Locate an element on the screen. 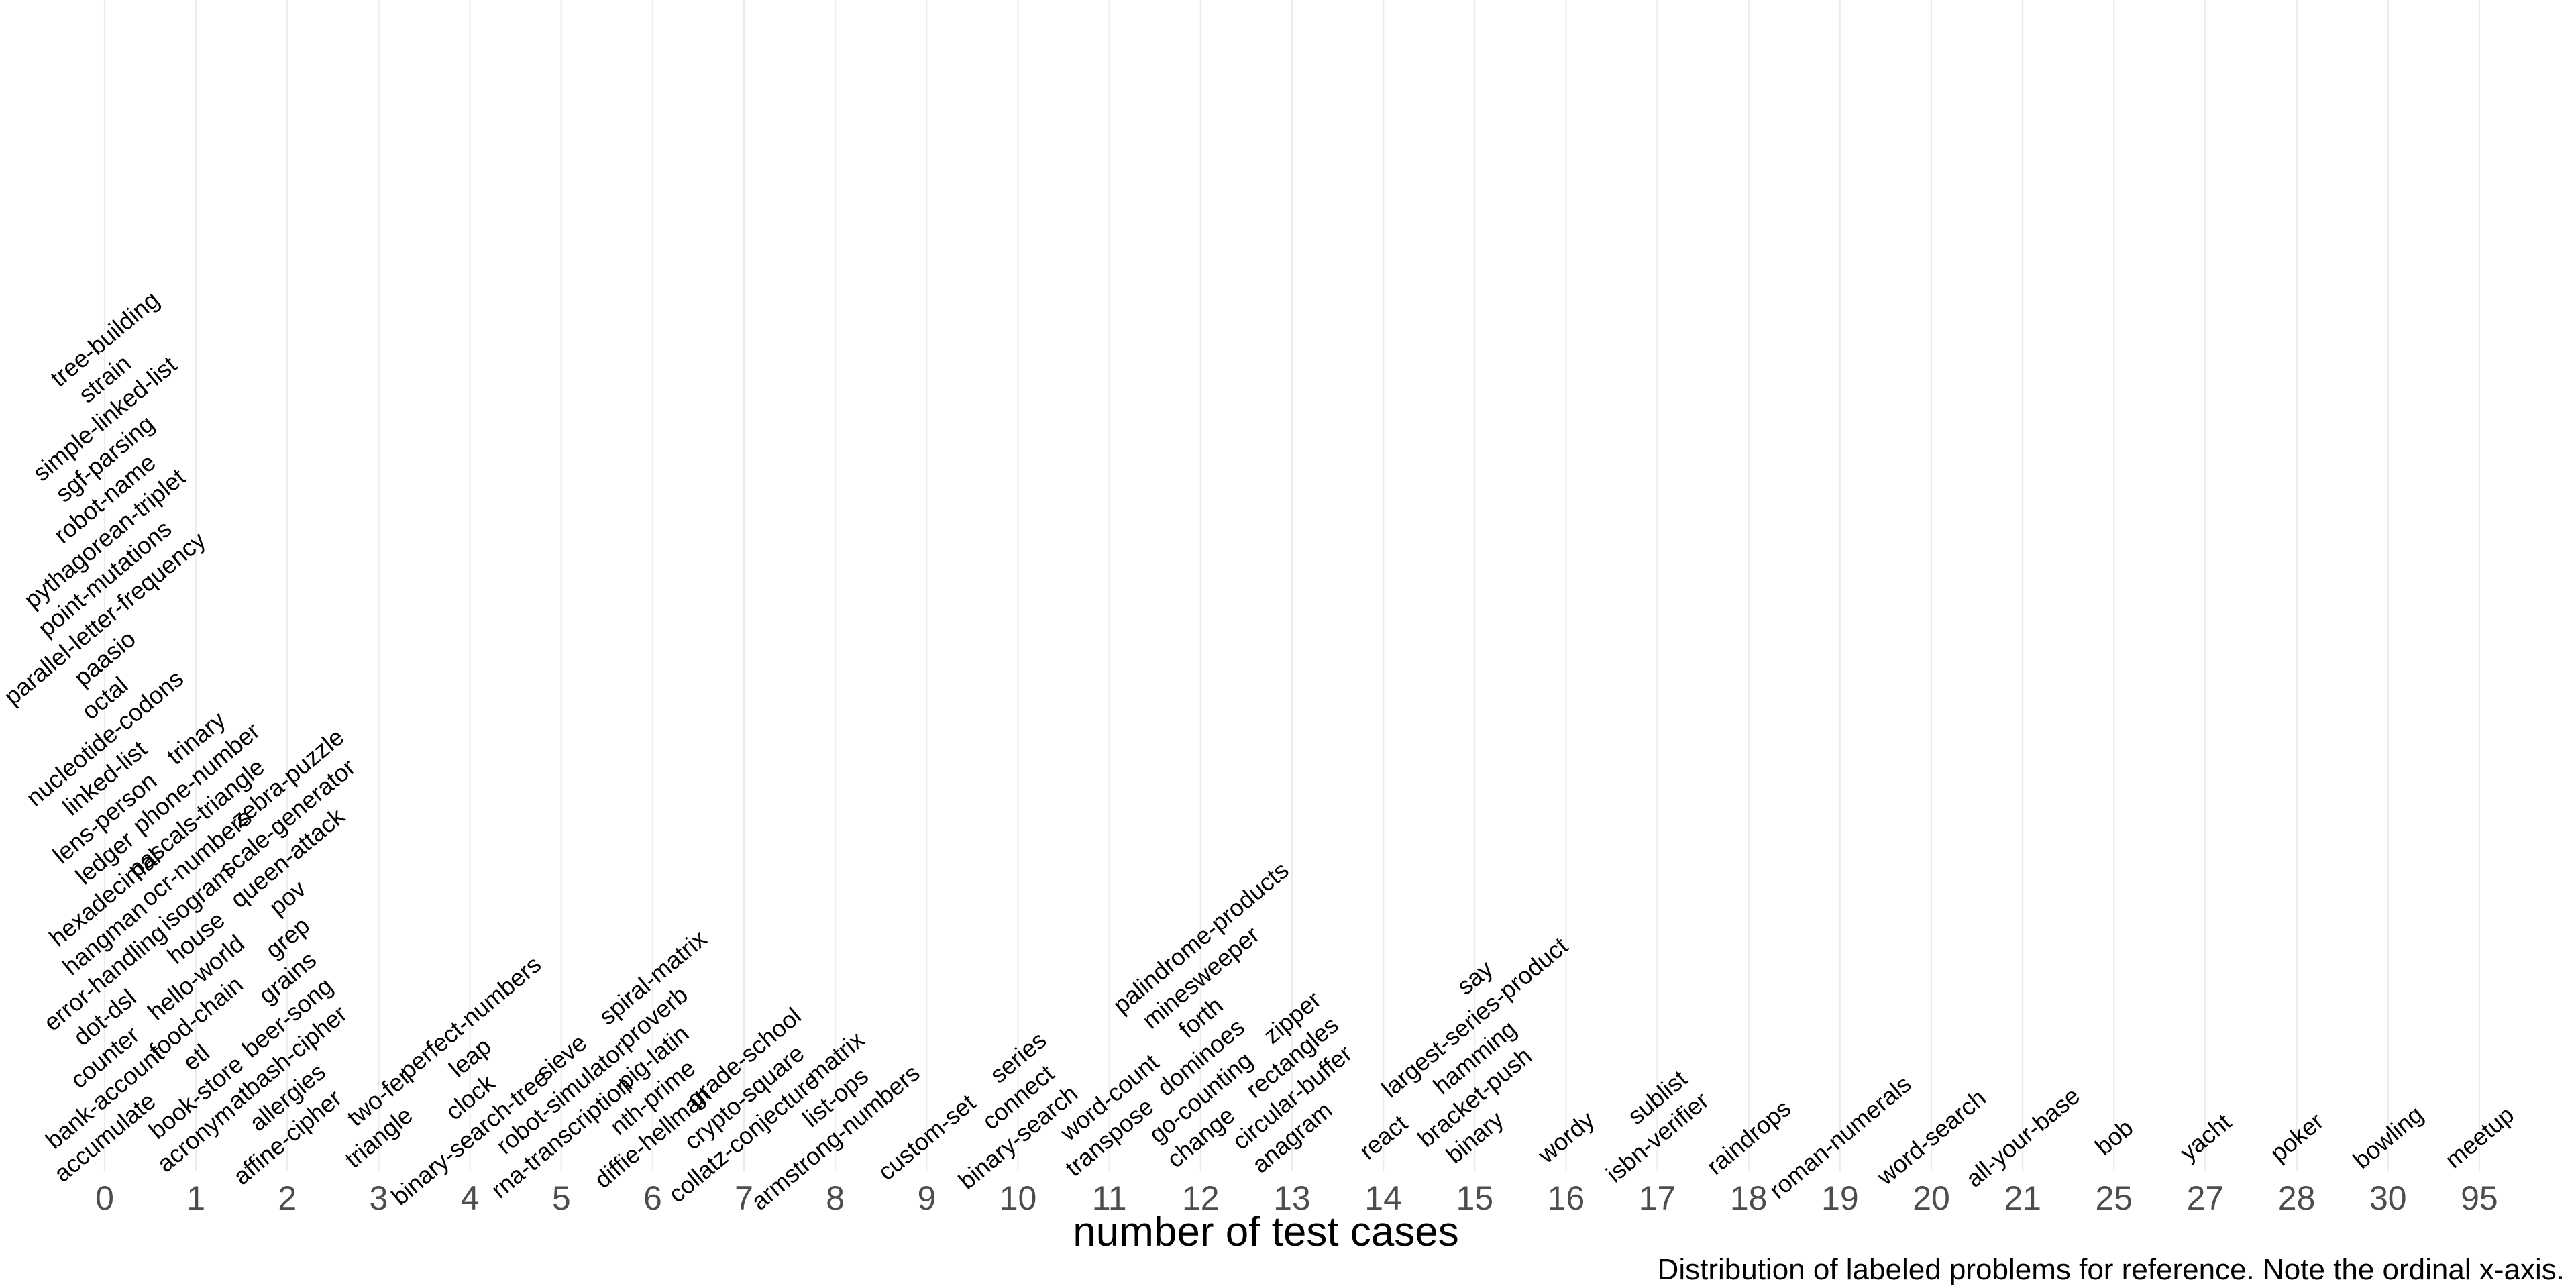 The height and width of the screenshot is (1288, 2576). x-tick-label: 1 is located at coordinates (195, 1198).